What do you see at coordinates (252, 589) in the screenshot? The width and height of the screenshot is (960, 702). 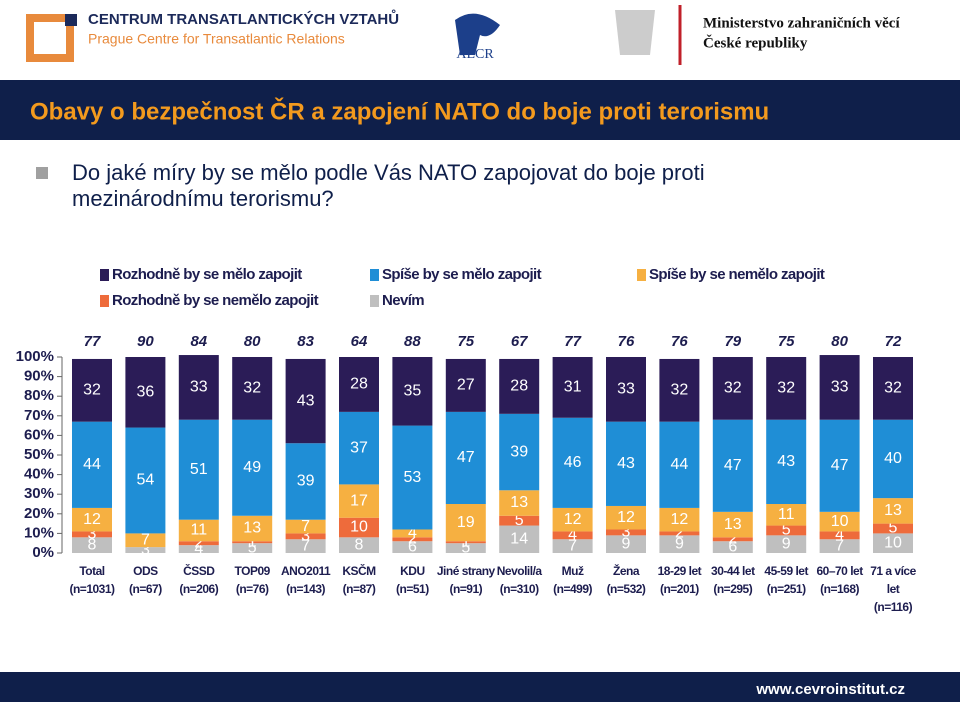 I see `sample-size: (n=76)` at bounding box center [252, 589].